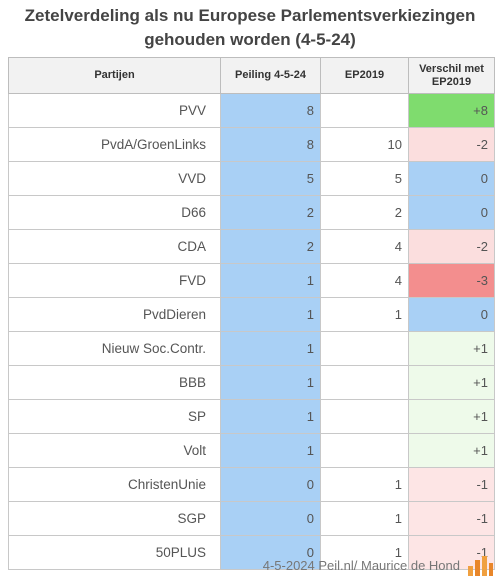 This screenshot has width=500, height=586. I want to click on table-row: CDA 2 4 -2, so click(251, 246).